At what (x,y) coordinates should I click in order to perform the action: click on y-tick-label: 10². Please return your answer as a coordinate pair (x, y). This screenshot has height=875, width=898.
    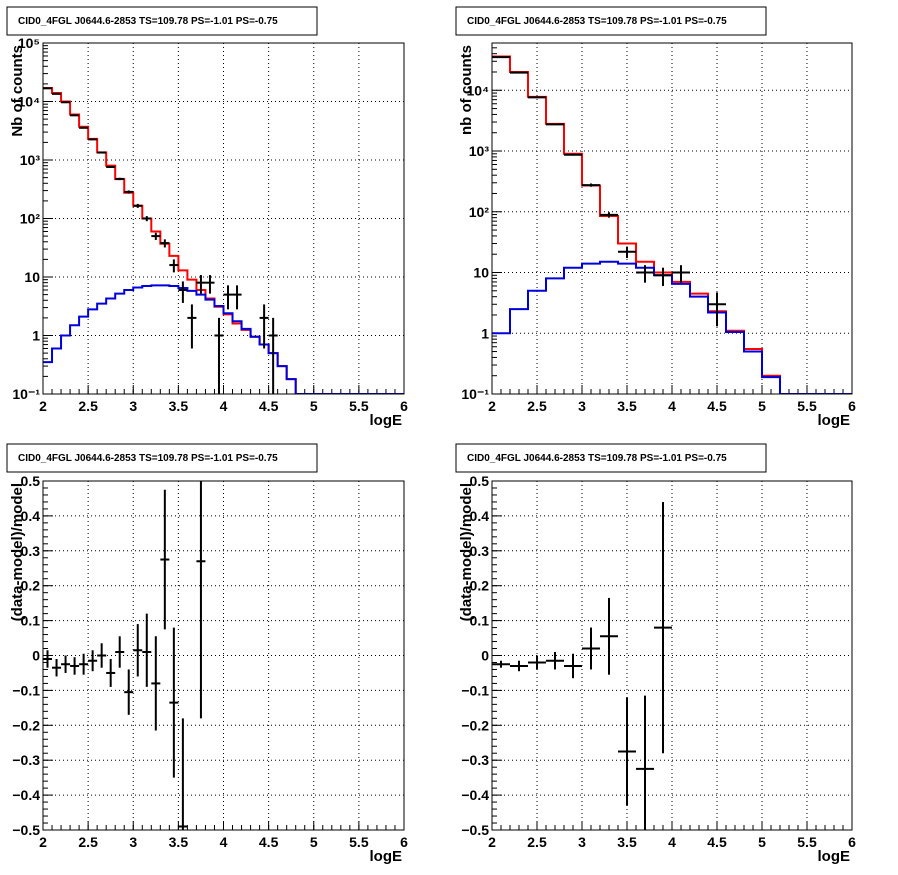
    Looking at the image, I should click on (479, 212).